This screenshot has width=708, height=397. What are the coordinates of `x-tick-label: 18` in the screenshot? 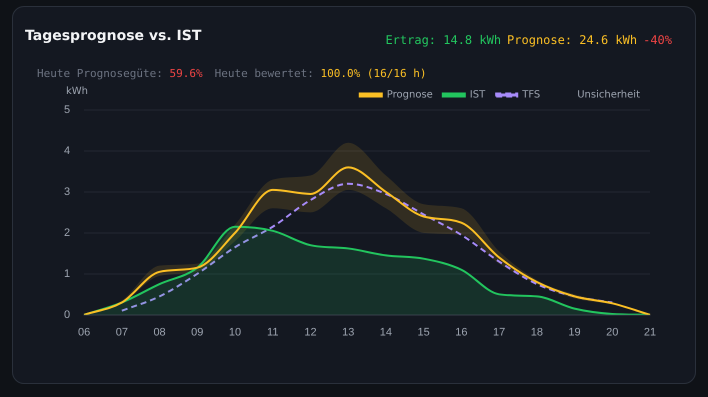 It's located at (536, 332).